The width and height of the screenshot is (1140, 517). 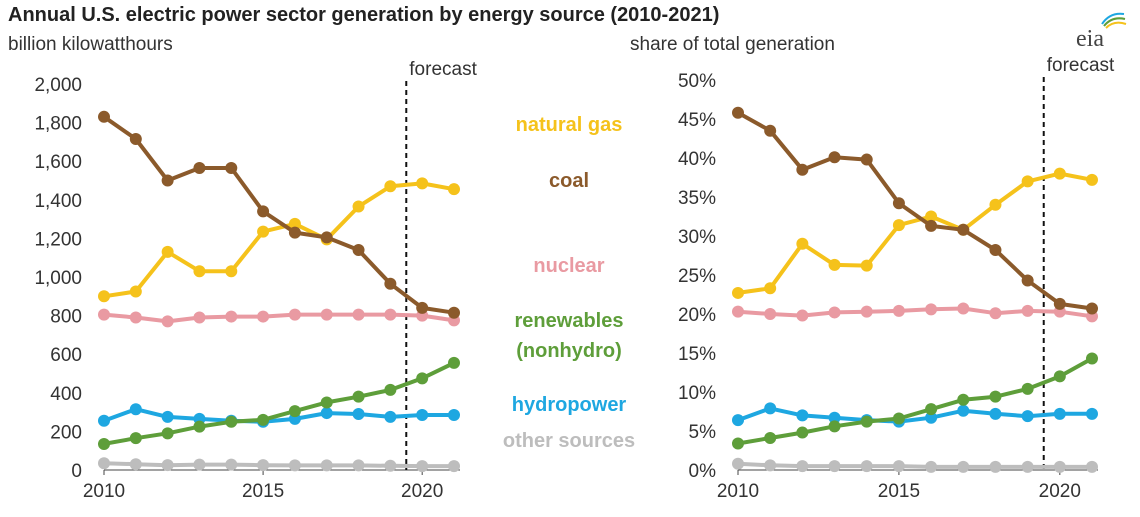 I want to click on left-series-line-natural_gas, so click(x=279, y=240).